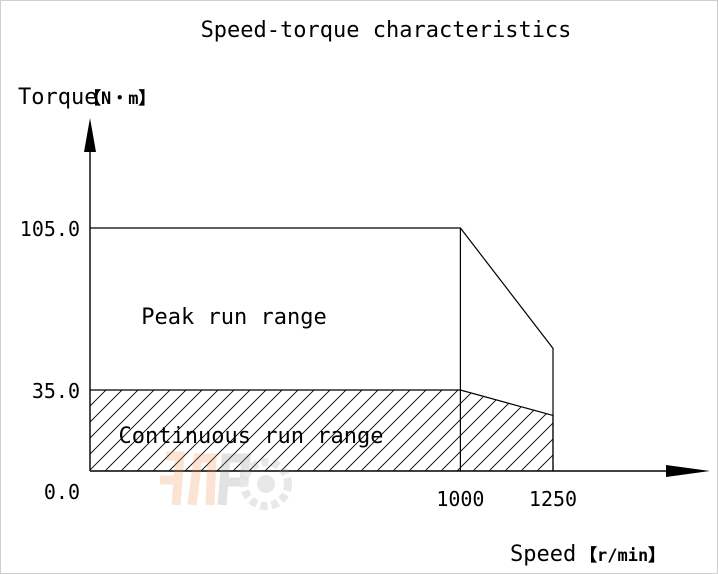 This screenshot has width=718, height=574. What do you see at coordinates (90, 135) in the screenshot?
I see `y-axis-arrow-icon` at bounding box center [90, 135].